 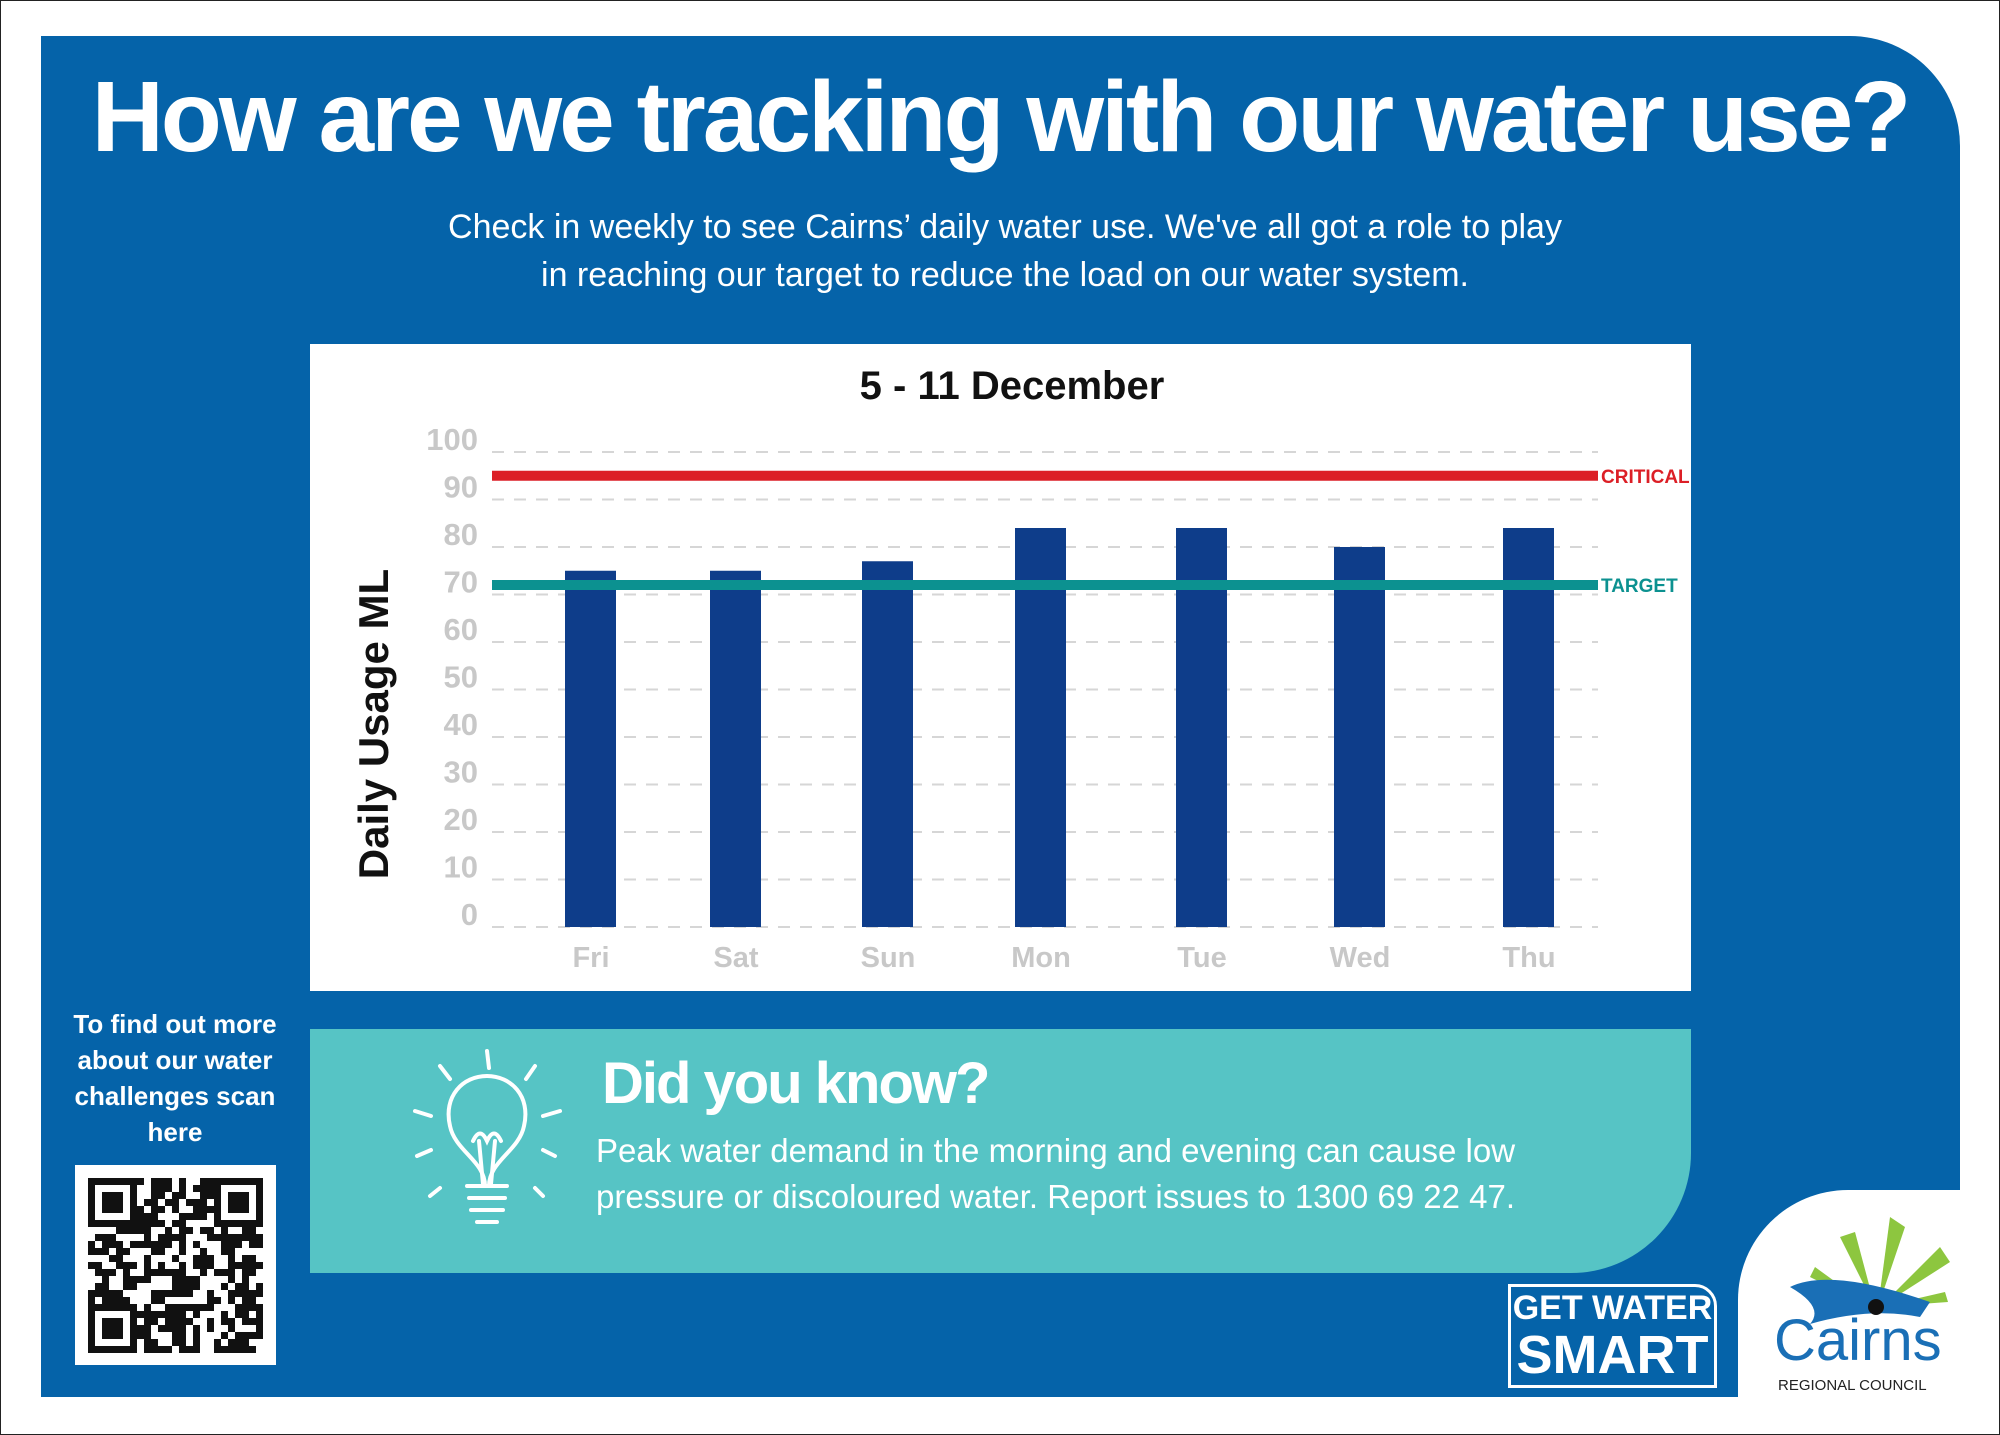 I want to click on y-axis-label: Daily Usage ML, so click(x=373, y=724).